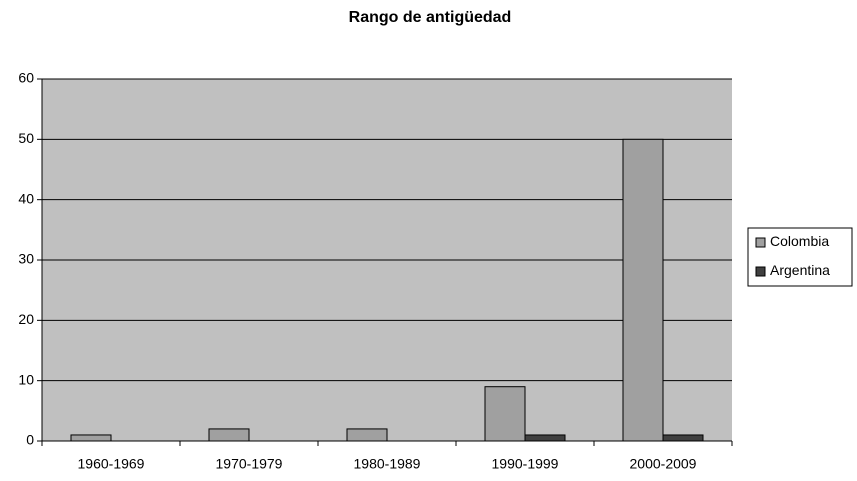 This screenshot has width=857, height=481. What do you see at coordinates (26, 259) in the screenshot?
I see `y-tick-label: 30` at bounding box center [26, 259].